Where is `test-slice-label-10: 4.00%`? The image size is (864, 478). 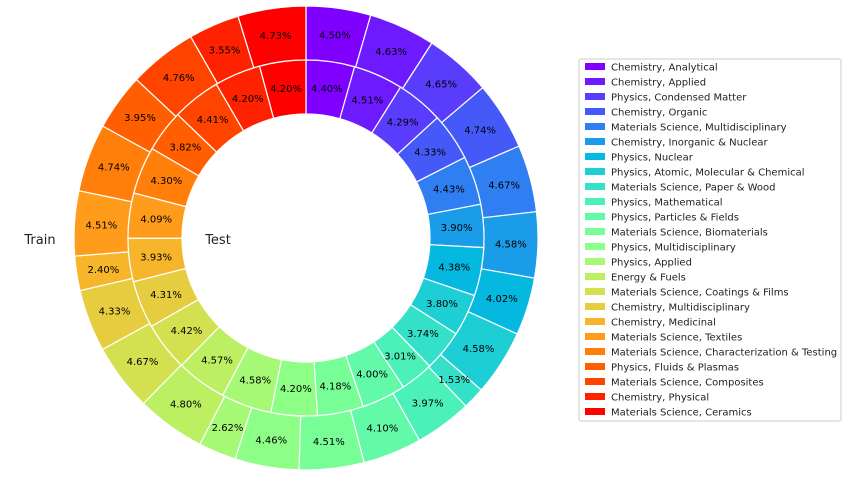
test-slice-label-10: 4.00% is located at coordinates (372, 374).